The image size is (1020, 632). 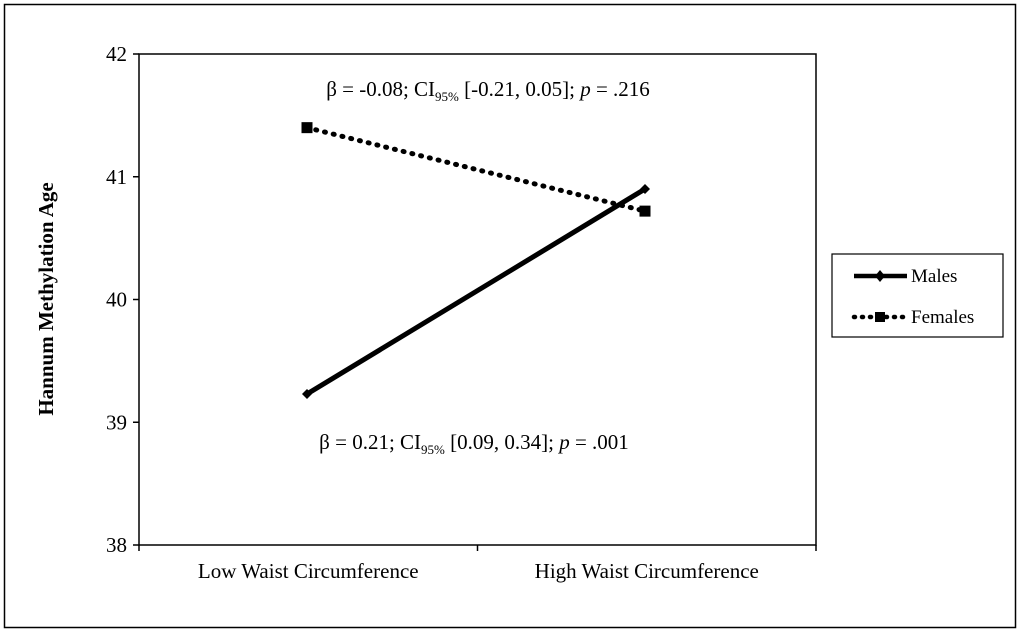 I want to click on annotation-females-p-value: = .216, so click(x=620, y=89).